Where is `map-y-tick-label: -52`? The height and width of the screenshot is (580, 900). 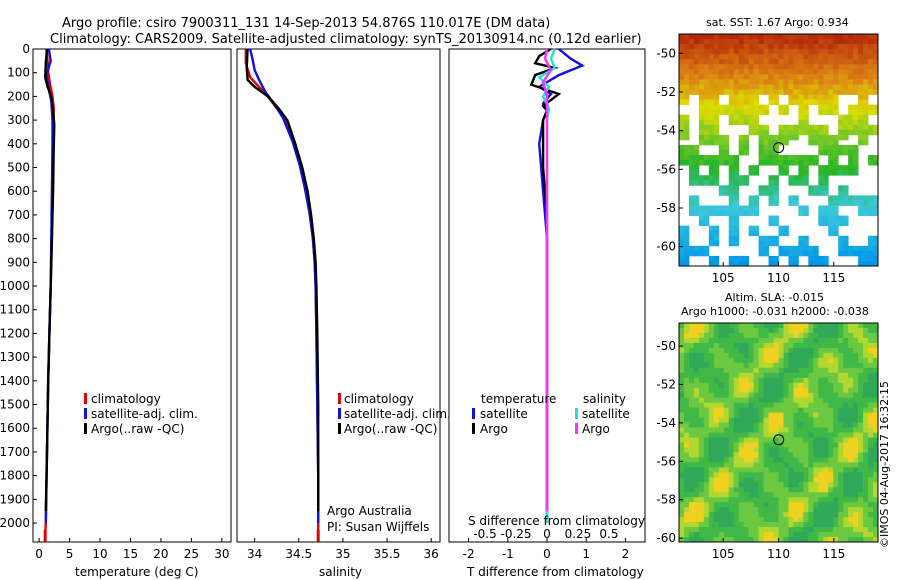
map-y-tick-label: -52 is located at coordinates (666, 384).